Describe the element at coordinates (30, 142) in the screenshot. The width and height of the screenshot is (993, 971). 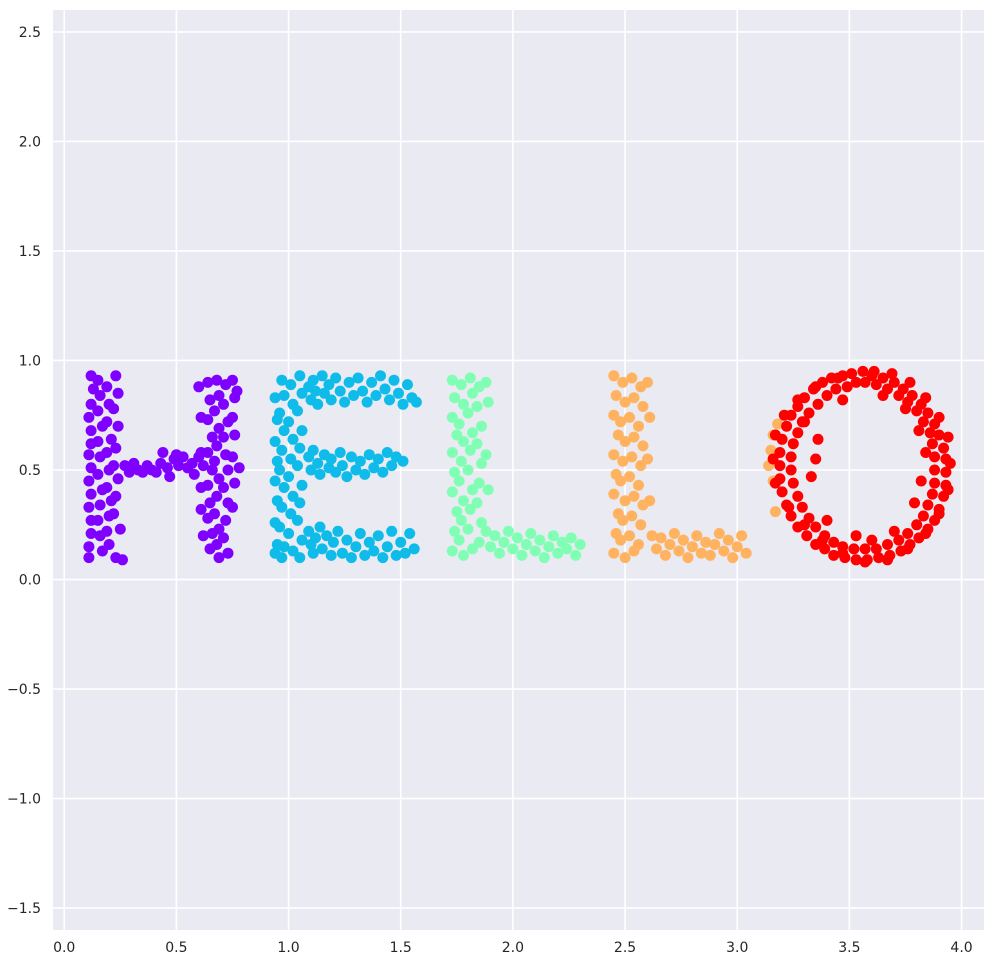
I see `y-tick-label: 2.0` at that location.